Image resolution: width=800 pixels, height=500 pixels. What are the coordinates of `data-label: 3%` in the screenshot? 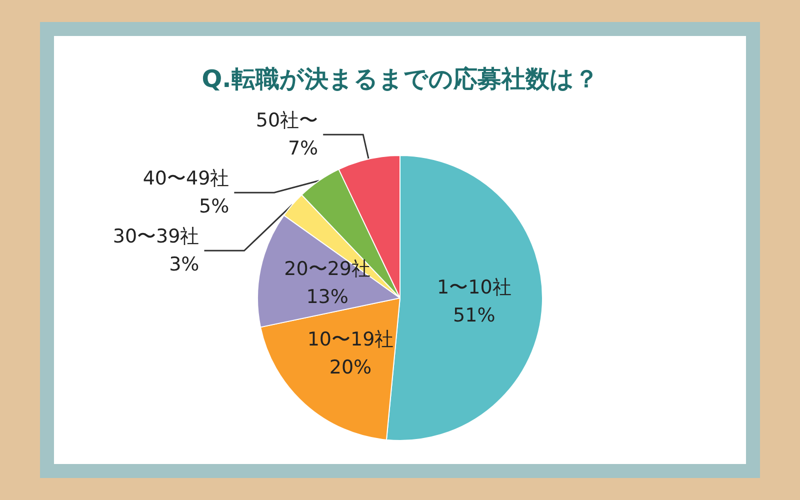 It's located at (184, 265).